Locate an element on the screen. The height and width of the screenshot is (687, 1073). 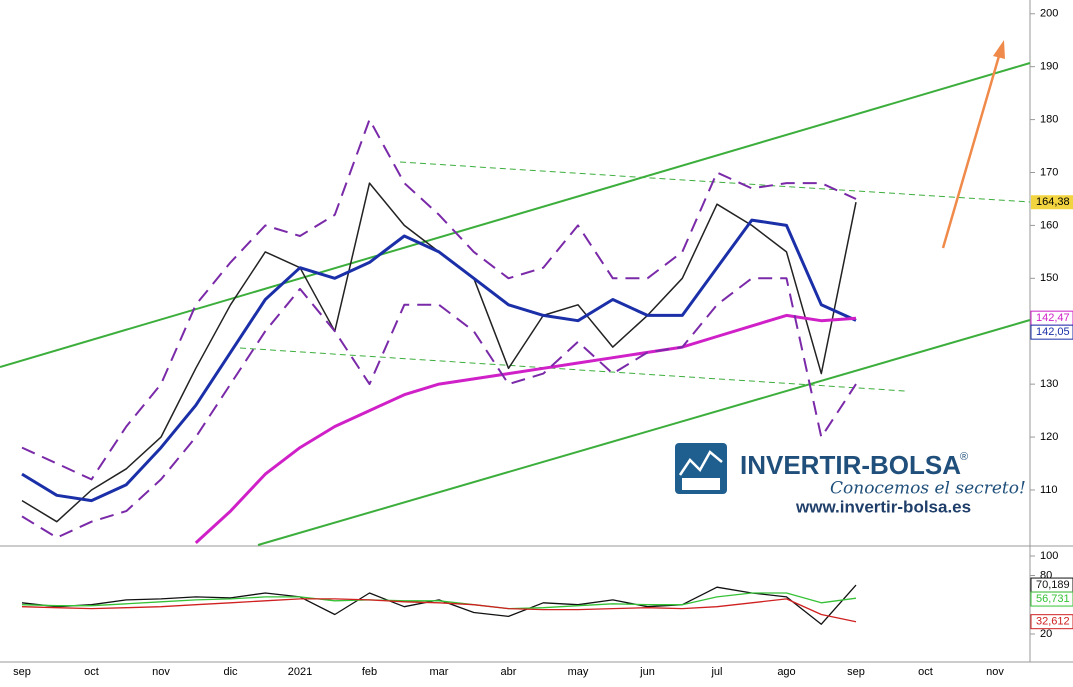
y-tick-label: 100 is located at coordinates (1049, 556).